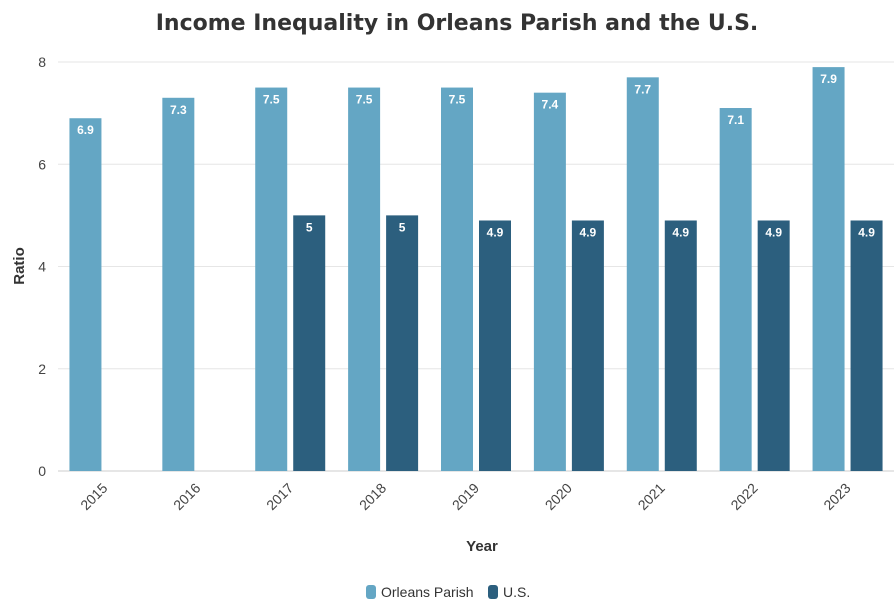 The height and width of the screenshot is (603, 894). I want to click on bar-u-s-2019, so click(495, 345).